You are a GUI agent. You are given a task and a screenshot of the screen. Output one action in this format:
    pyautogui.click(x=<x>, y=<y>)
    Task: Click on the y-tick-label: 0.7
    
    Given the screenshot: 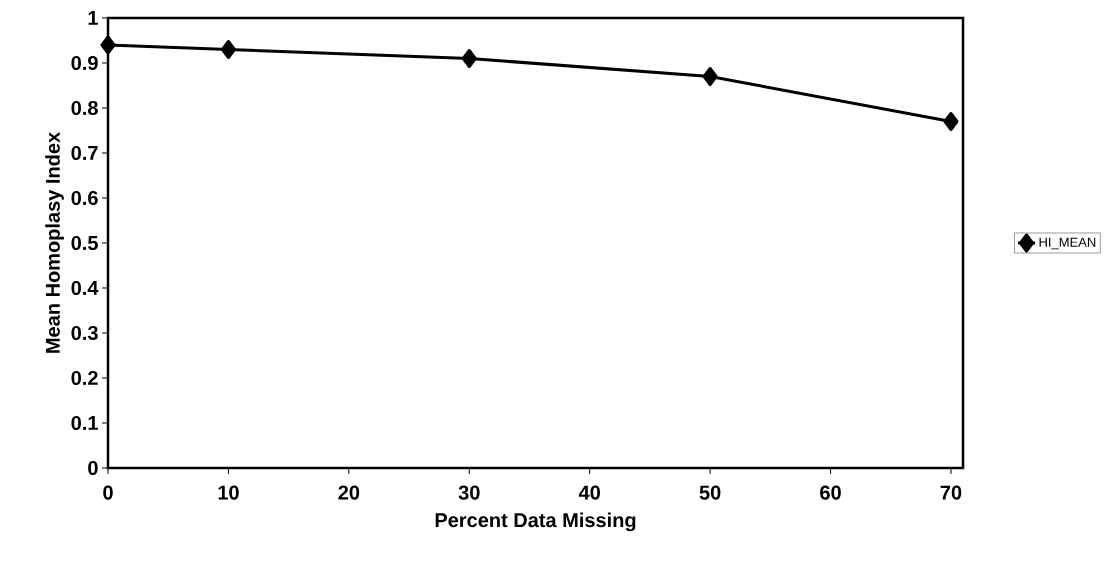 What is the action you would take?
    pyautogui.click(x=84, y=153)
    